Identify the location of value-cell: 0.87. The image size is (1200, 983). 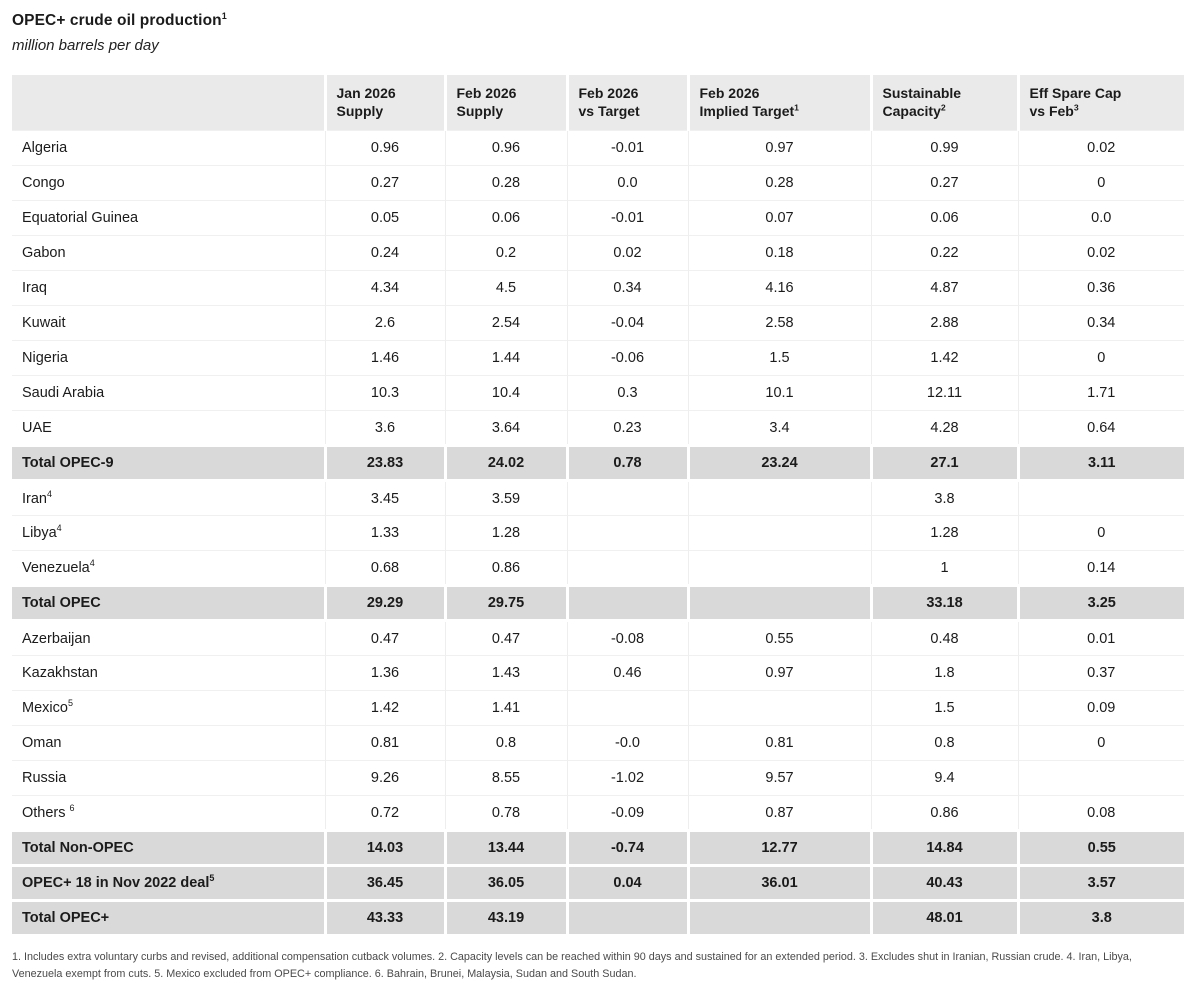
(779, 813).